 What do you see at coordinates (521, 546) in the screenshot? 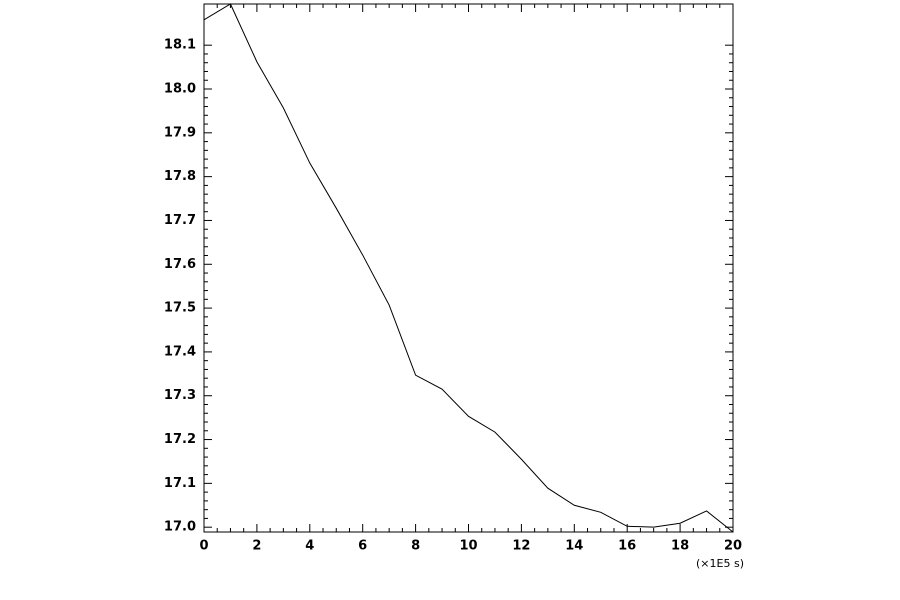
I see `x-tick-label: 12` at bounding box center [521, 546].